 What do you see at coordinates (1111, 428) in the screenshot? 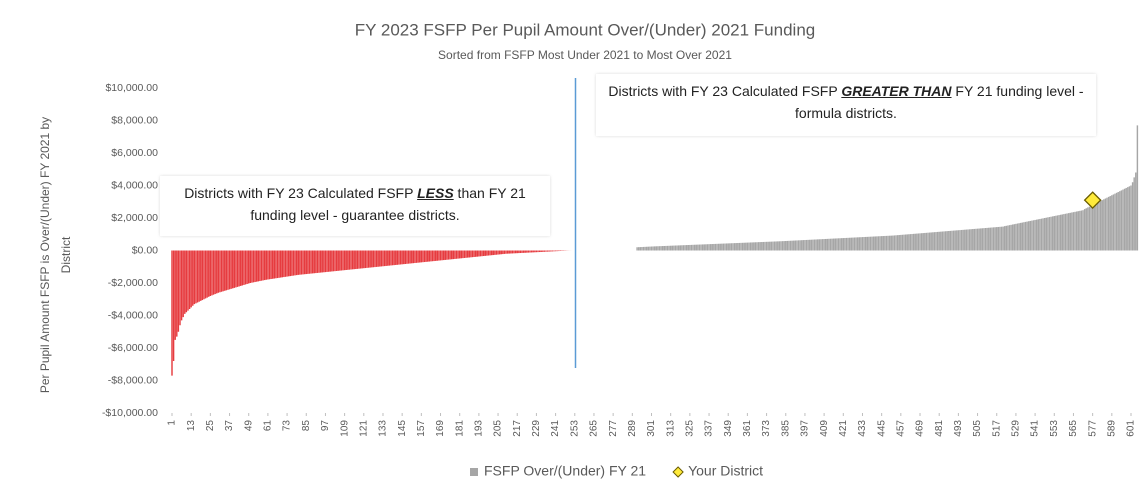
I see `x-tick-label: 589` at bounding box center [1111, 428].